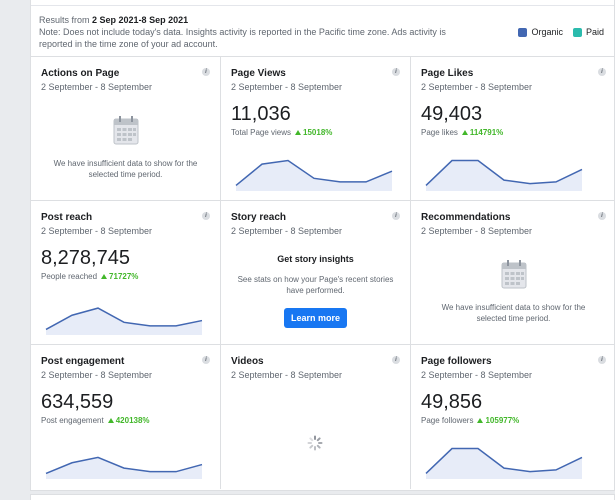 This screenshot has width=615, height=500. Describe the element at coordinates (452, 402) in the screenshot. I see `metric-value: 49,856` at that location.